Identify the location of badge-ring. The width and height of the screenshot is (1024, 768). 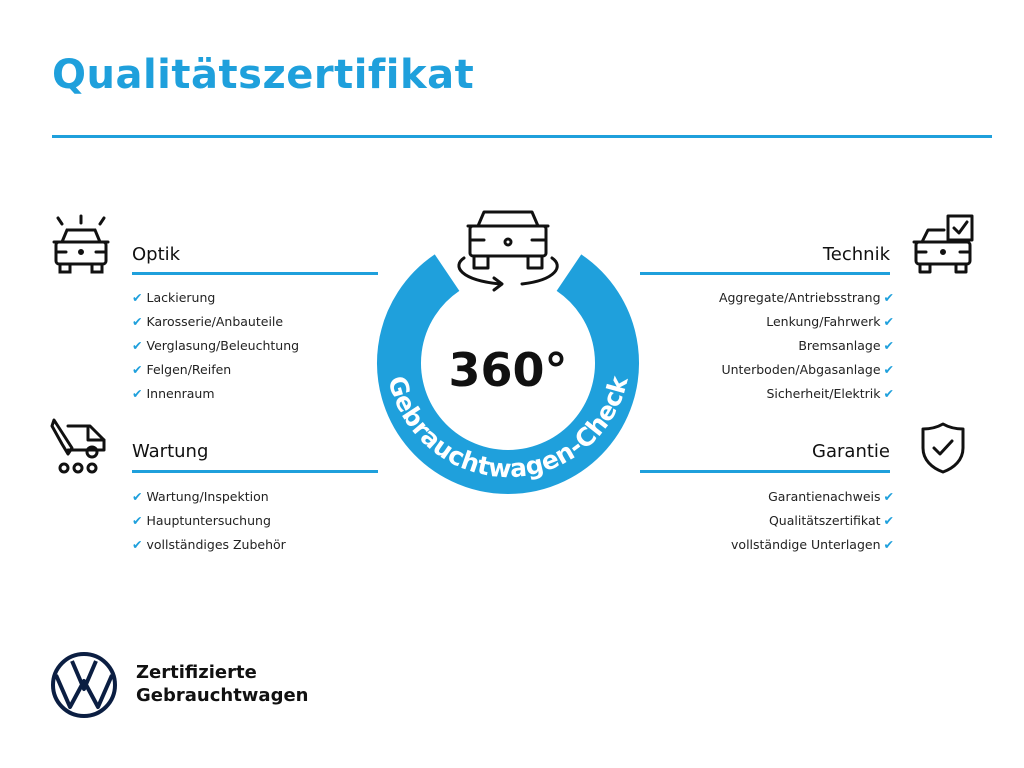
(508, 374).